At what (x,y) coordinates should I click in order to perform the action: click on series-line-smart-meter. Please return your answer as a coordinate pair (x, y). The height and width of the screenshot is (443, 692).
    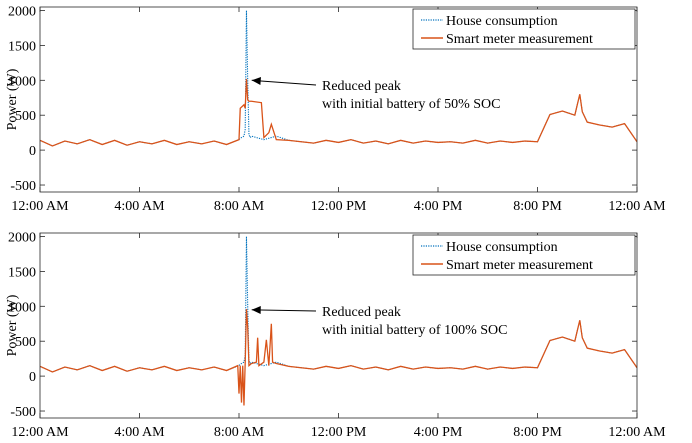
    Looking at the image, I should click on (338, 112).